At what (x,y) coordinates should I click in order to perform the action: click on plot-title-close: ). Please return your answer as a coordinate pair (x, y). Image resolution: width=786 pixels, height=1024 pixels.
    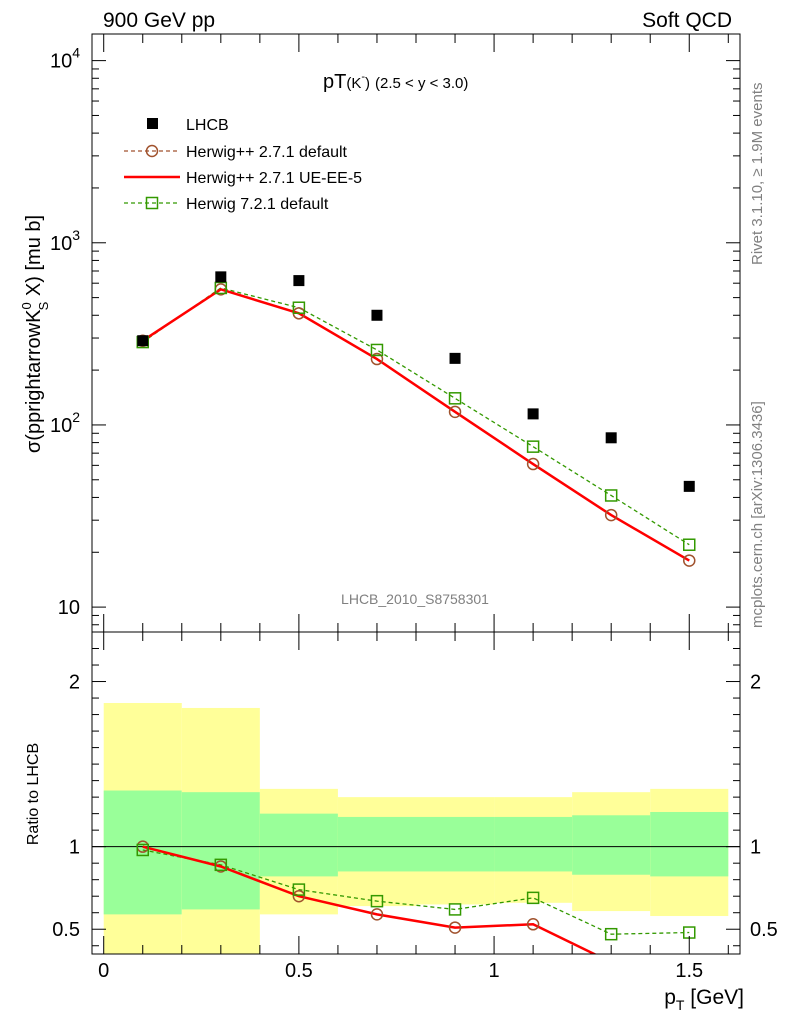
    Looking at the image, I should click on (367, 83).